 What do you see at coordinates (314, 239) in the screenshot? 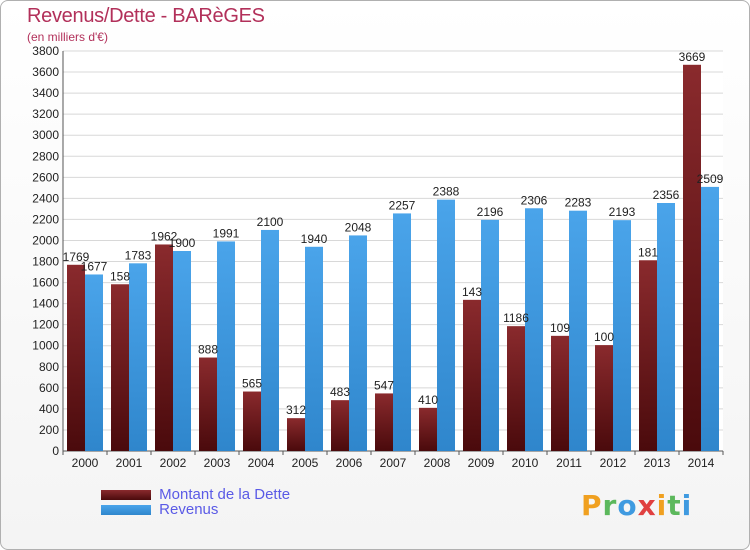
I see `data-label-revenue: 1940` at bounding box center [314, 239].